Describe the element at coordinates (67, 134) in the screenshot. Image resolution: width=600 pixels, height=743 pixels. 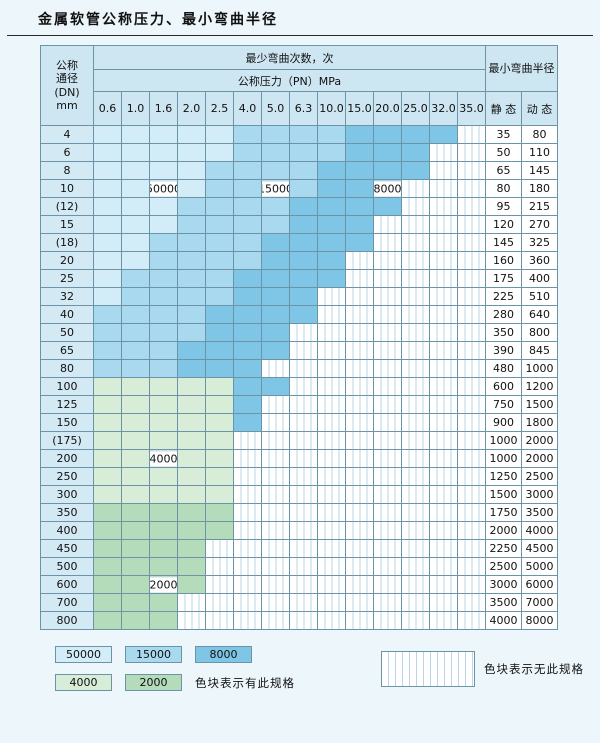
I see `dn-cell: 4` at that location.